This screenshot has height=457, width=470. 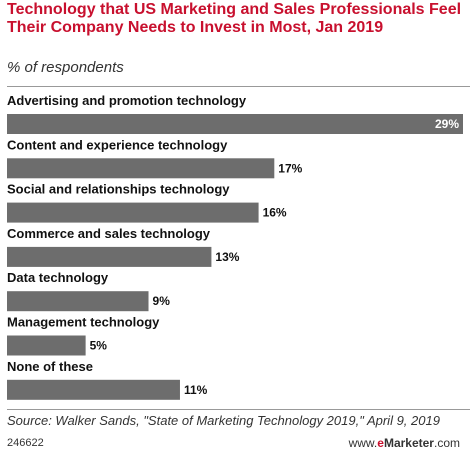 I want to click on value-label: 16%, so click(x=275, y=213).